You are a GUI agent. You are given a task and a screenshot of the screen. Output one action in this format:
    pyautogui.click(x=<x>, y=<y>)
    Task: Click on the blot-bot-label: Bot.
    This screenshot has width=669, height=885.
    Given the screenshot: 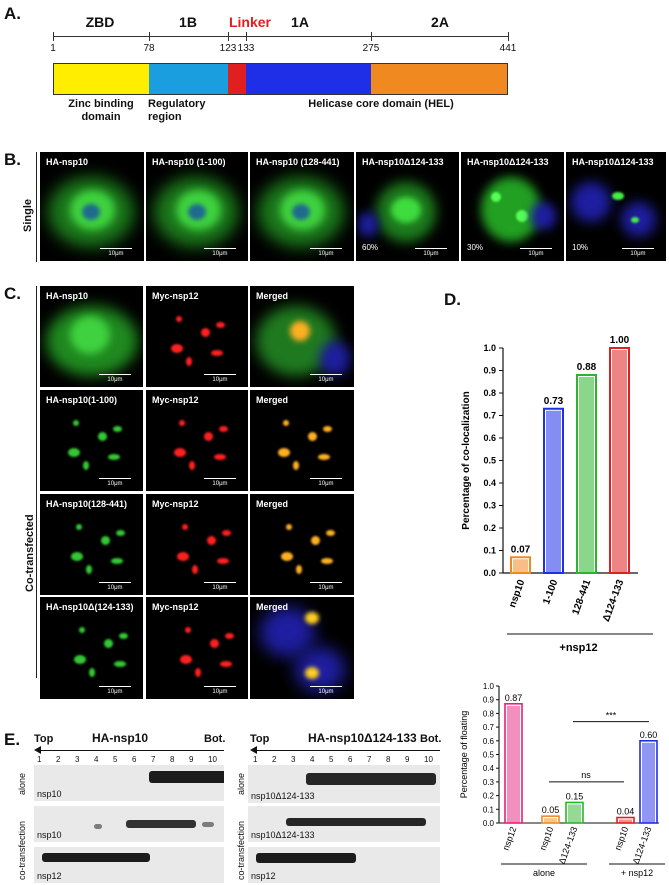 What is the action you would take?
    pyautogui.click(x=215, y=739)
    